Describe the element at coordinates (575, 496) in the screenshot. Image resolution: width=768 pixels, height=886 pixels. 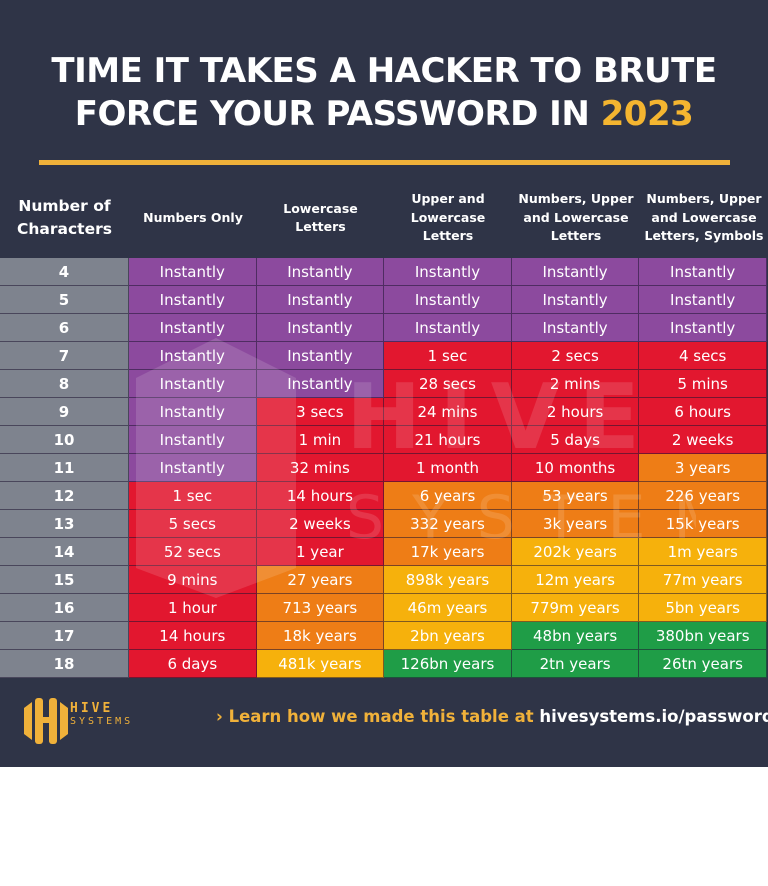
I see `time-cell: 53 years` at that location.